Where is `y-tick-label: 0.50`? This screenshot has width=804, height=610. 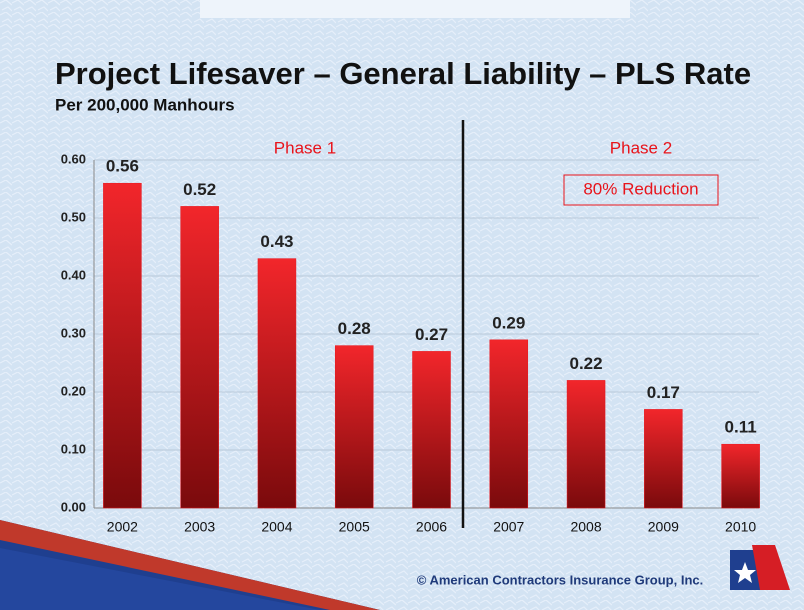 y-tick-label: 0.50 is located at coordinates (73, 216).